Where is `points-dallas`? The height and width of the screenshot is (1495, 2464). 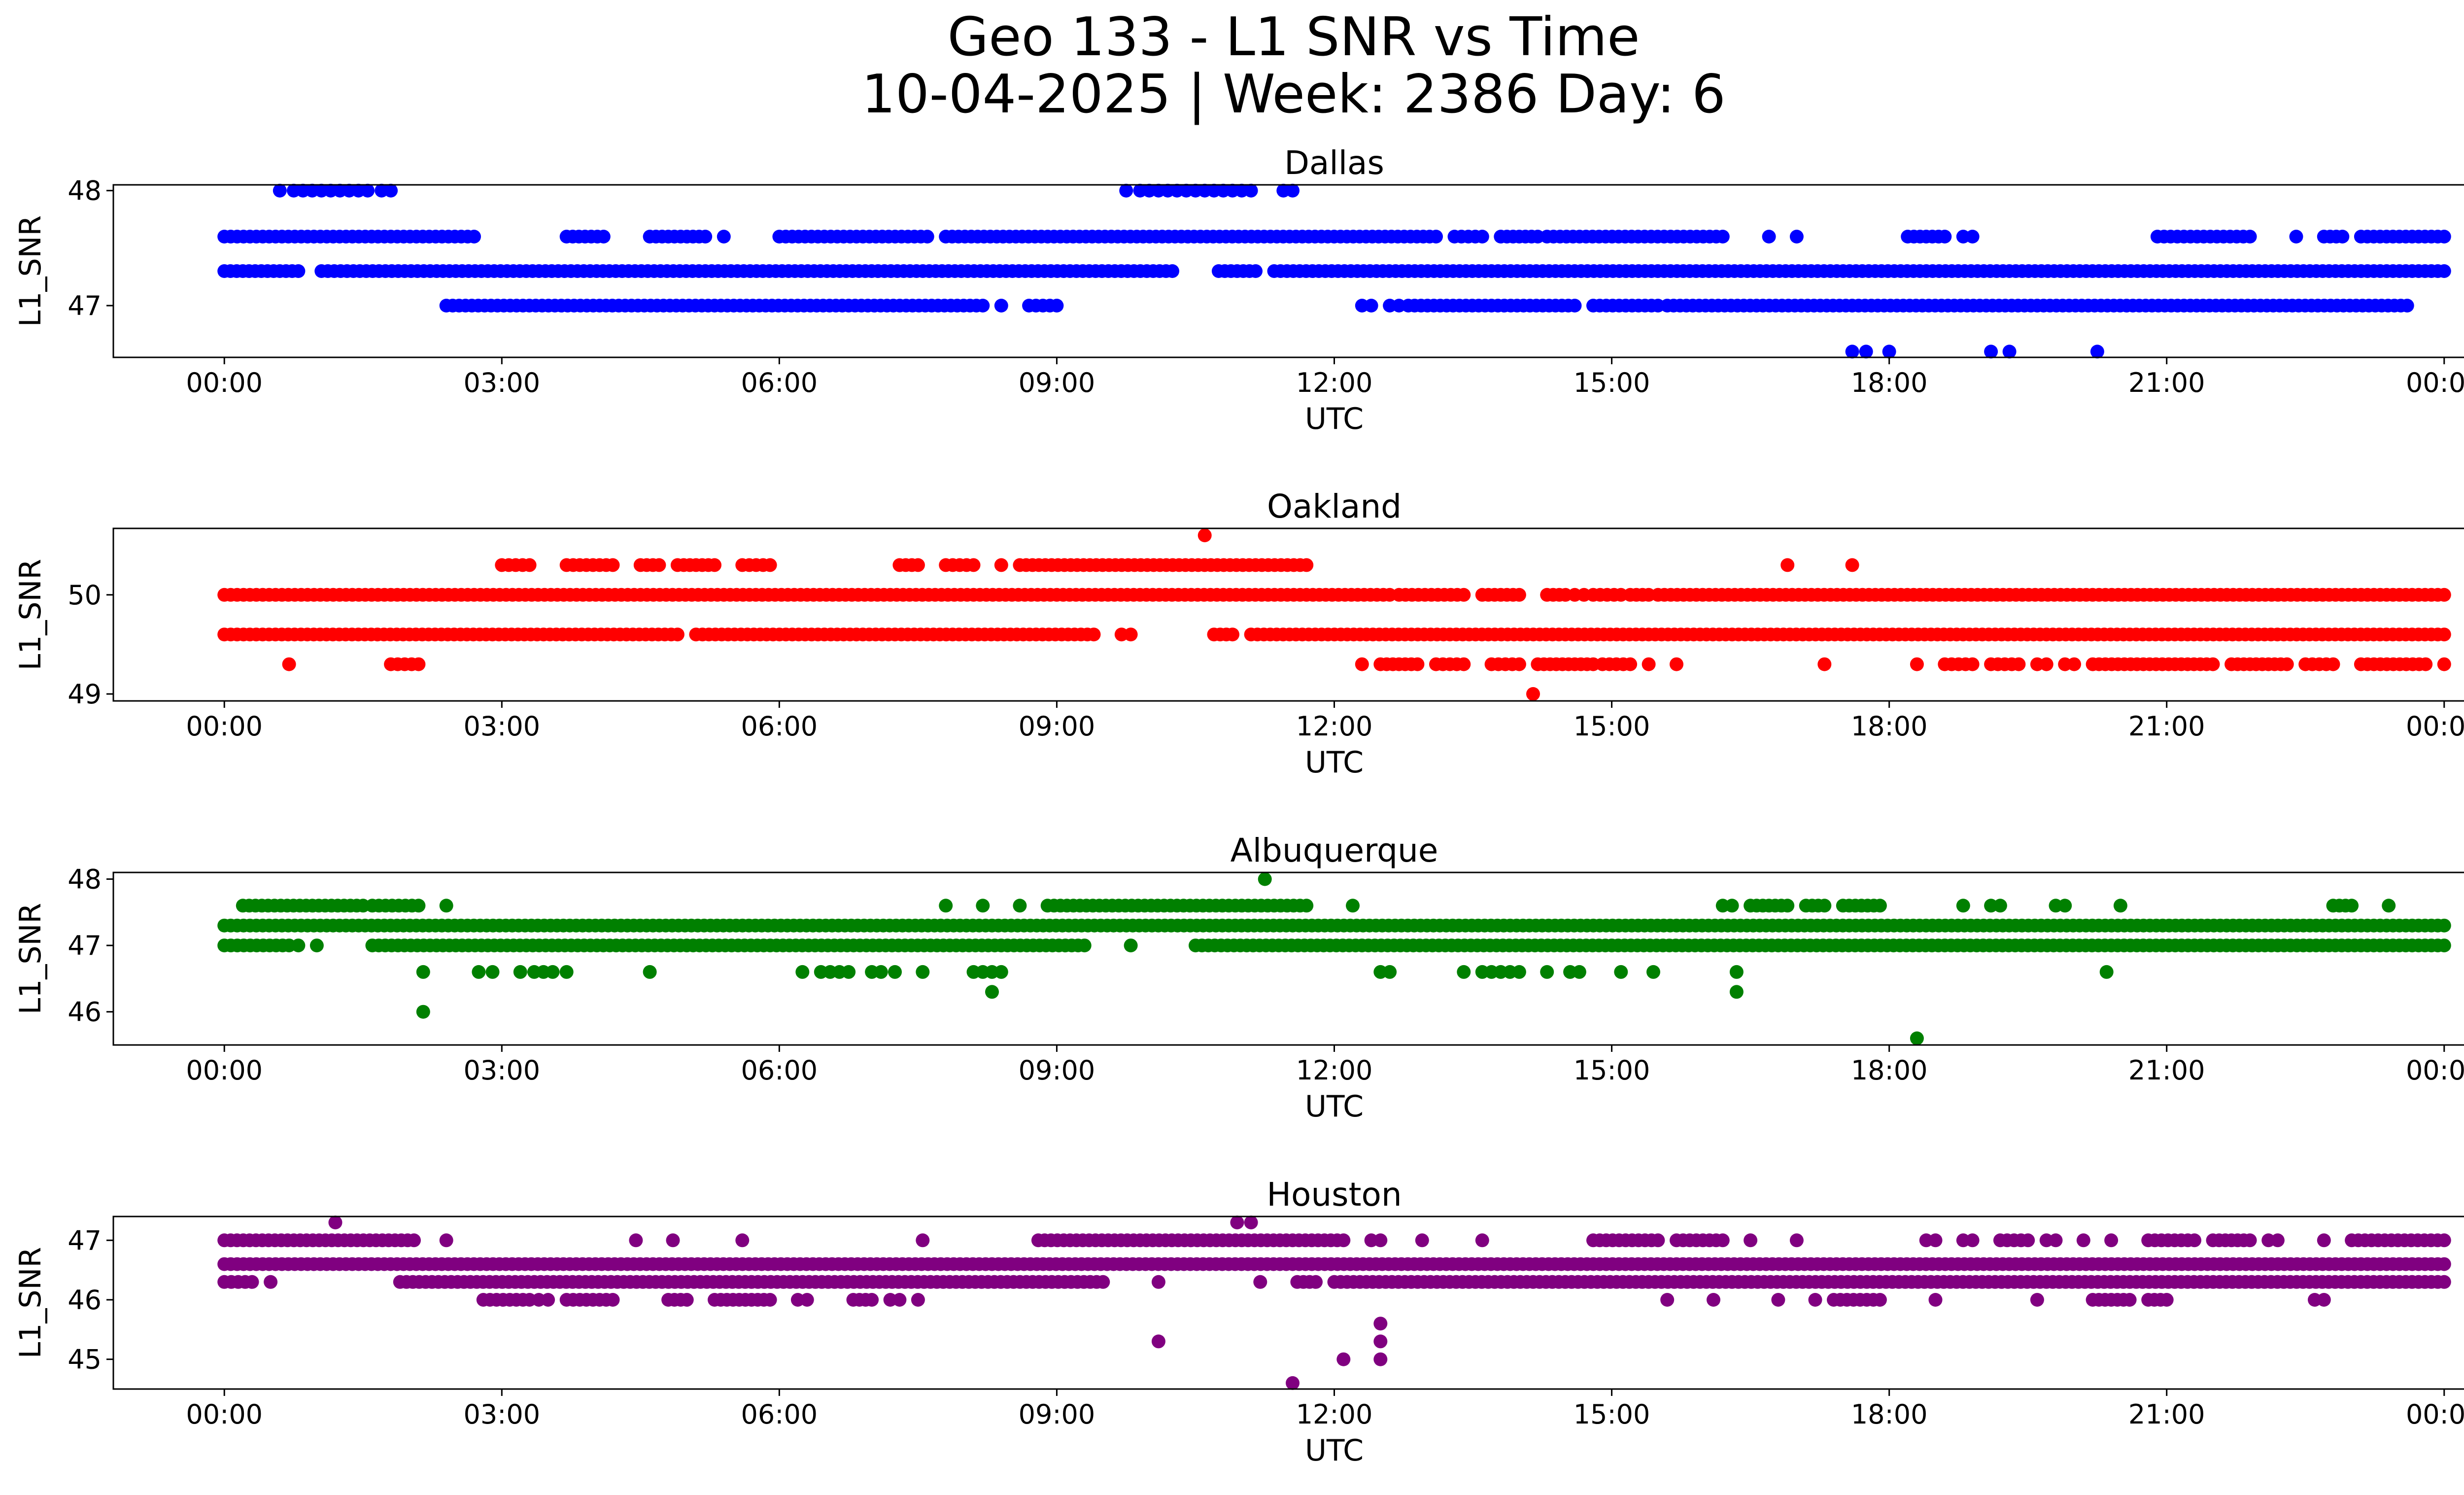 points-dallas is located at coordinates (1334, 271).